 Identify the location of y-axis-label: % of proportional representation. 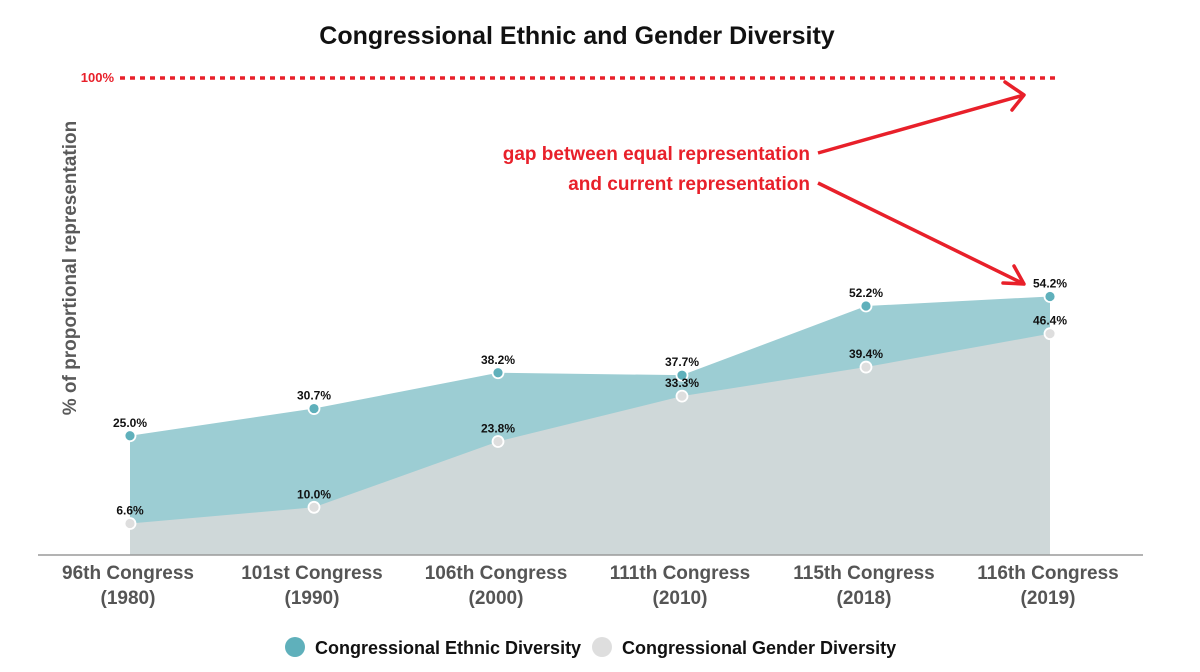
(70, 268).